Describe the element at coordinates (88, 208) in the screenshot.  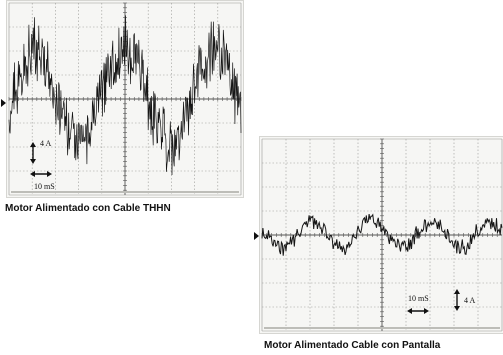
I see `chart-caption: Motor Alimentado con Cable THHN` at that location.